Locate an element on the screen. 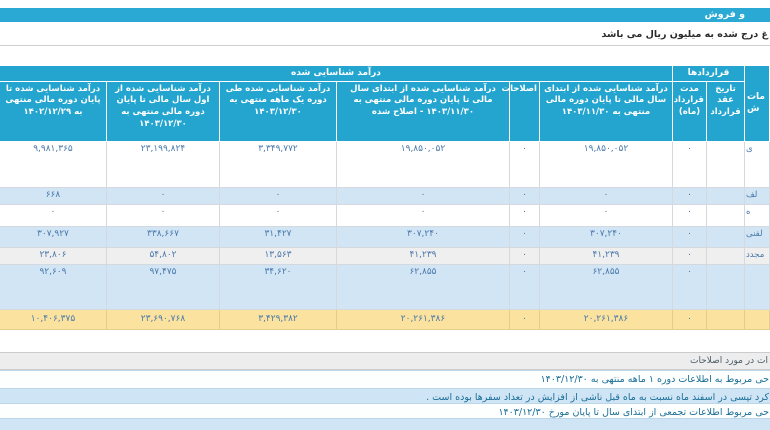 The image size is (770, 430). table-cell: ۳,۳۴۹,۷۷۲ is located at coordinates (277, 164).